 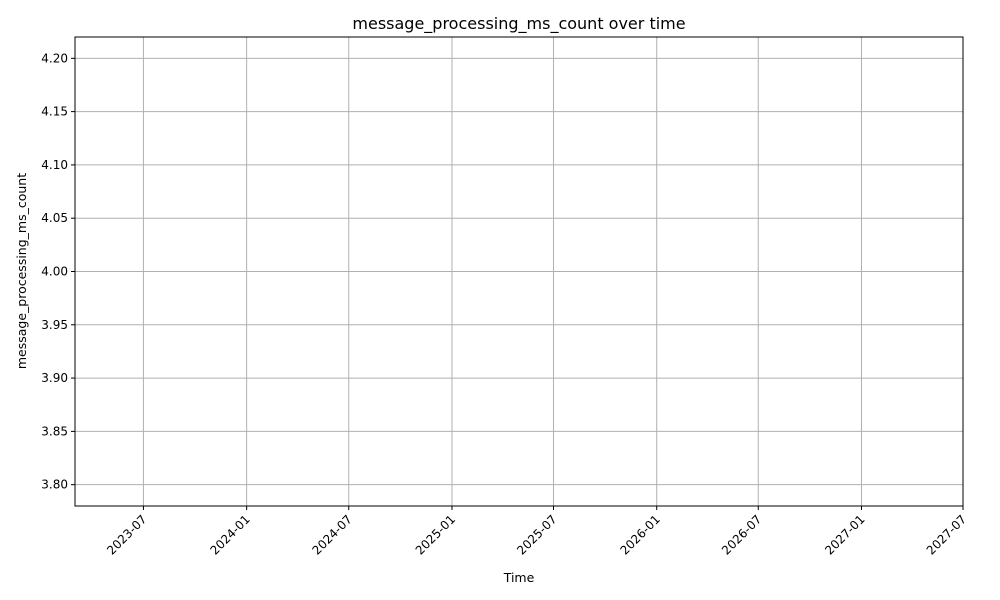 I want to click on y-axis: 3.80 3.85 3.90 3.95 4.00 4.05 4.10 4.15 4.20, so click(x=58, y=271).